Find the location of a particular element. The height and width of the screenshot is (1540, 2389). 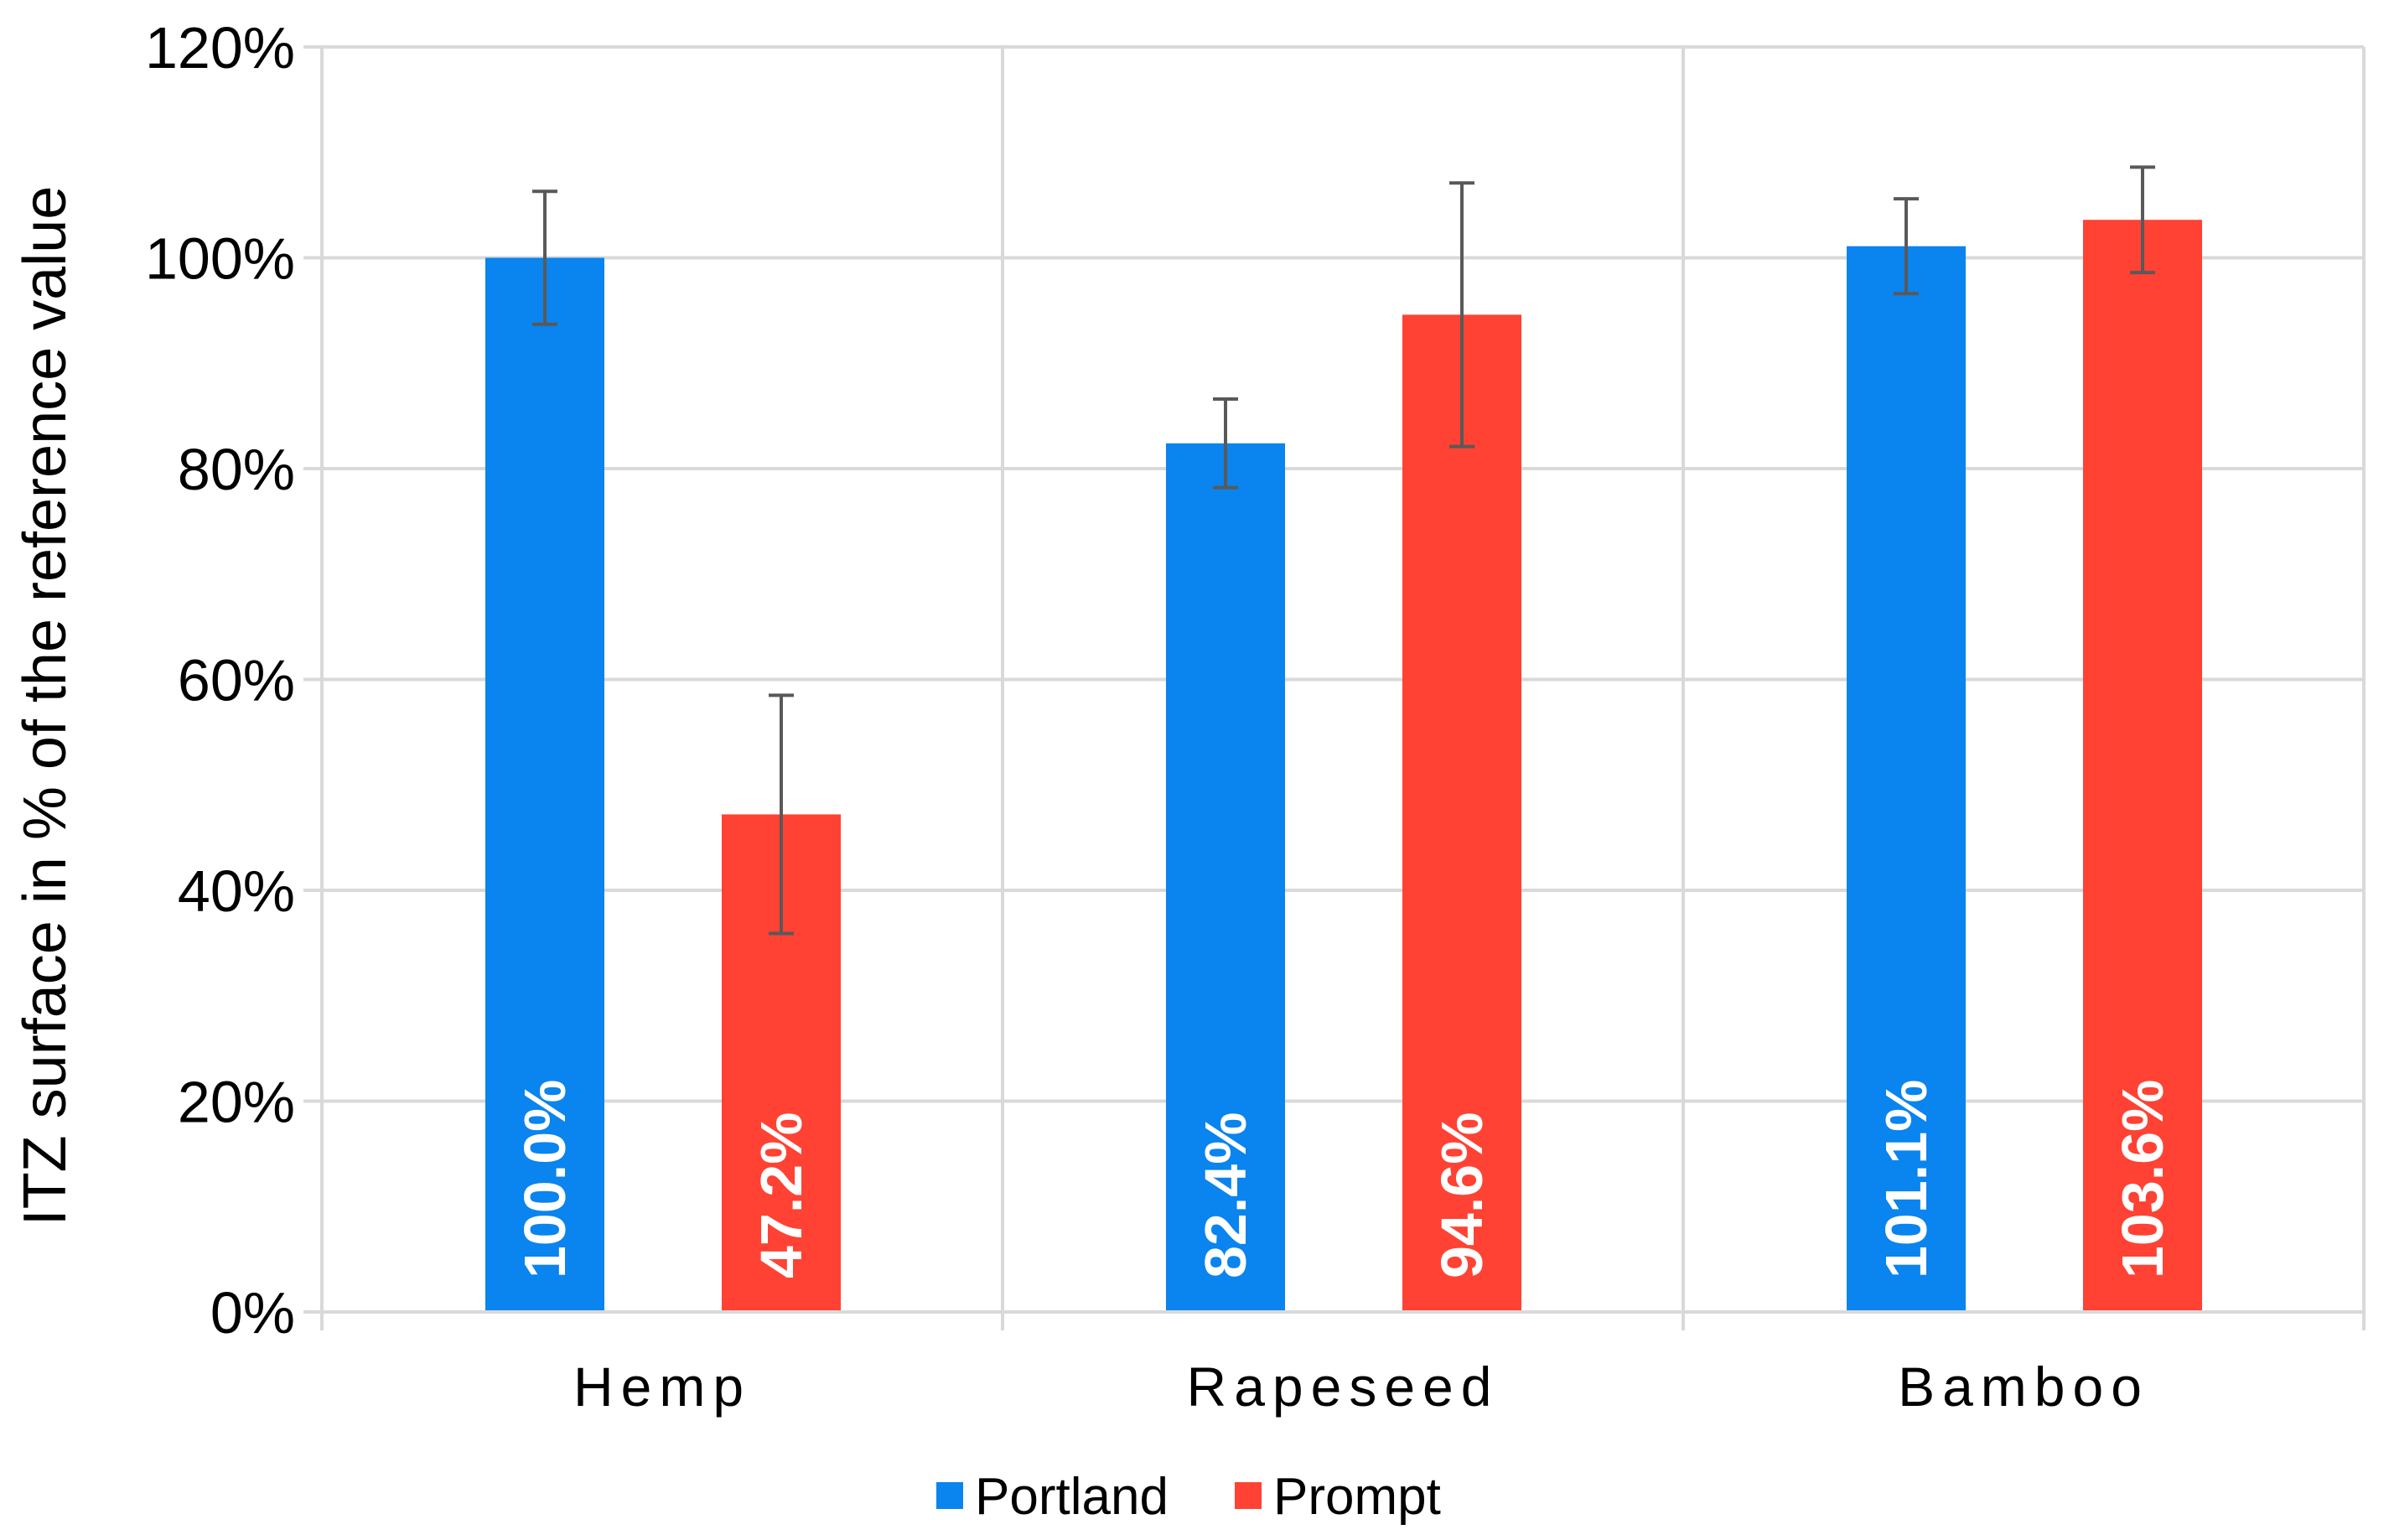

data-label-prompt: 103.6% is located at coordinates (2142, 1179).